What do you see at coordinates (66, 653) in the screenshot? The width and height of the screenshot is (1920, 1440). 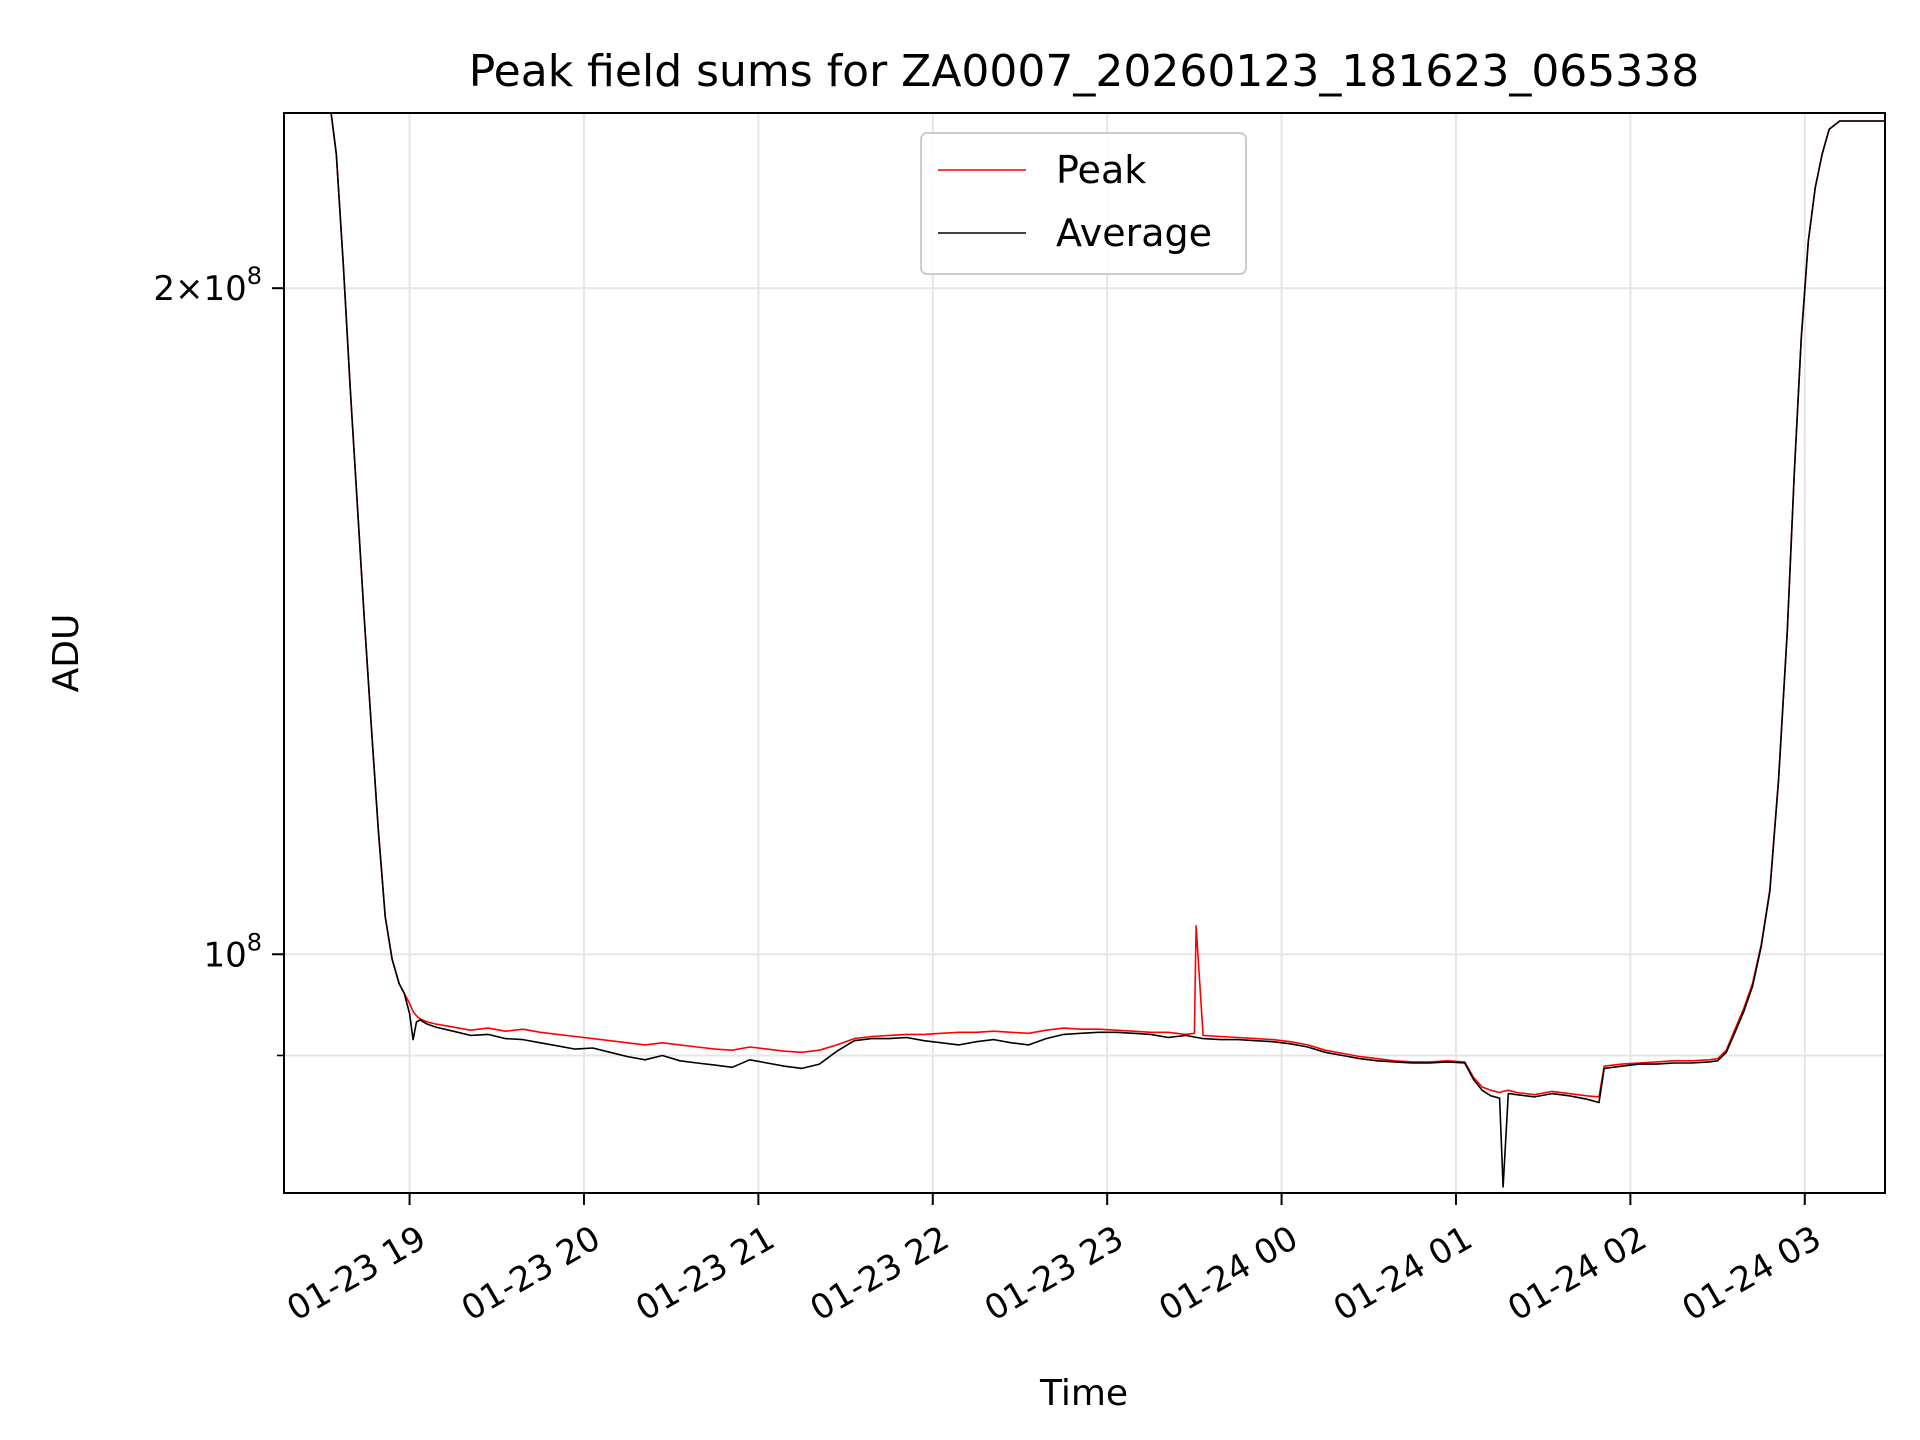 I see `y-axis-label: ADU` at bounding box center [66, 653].